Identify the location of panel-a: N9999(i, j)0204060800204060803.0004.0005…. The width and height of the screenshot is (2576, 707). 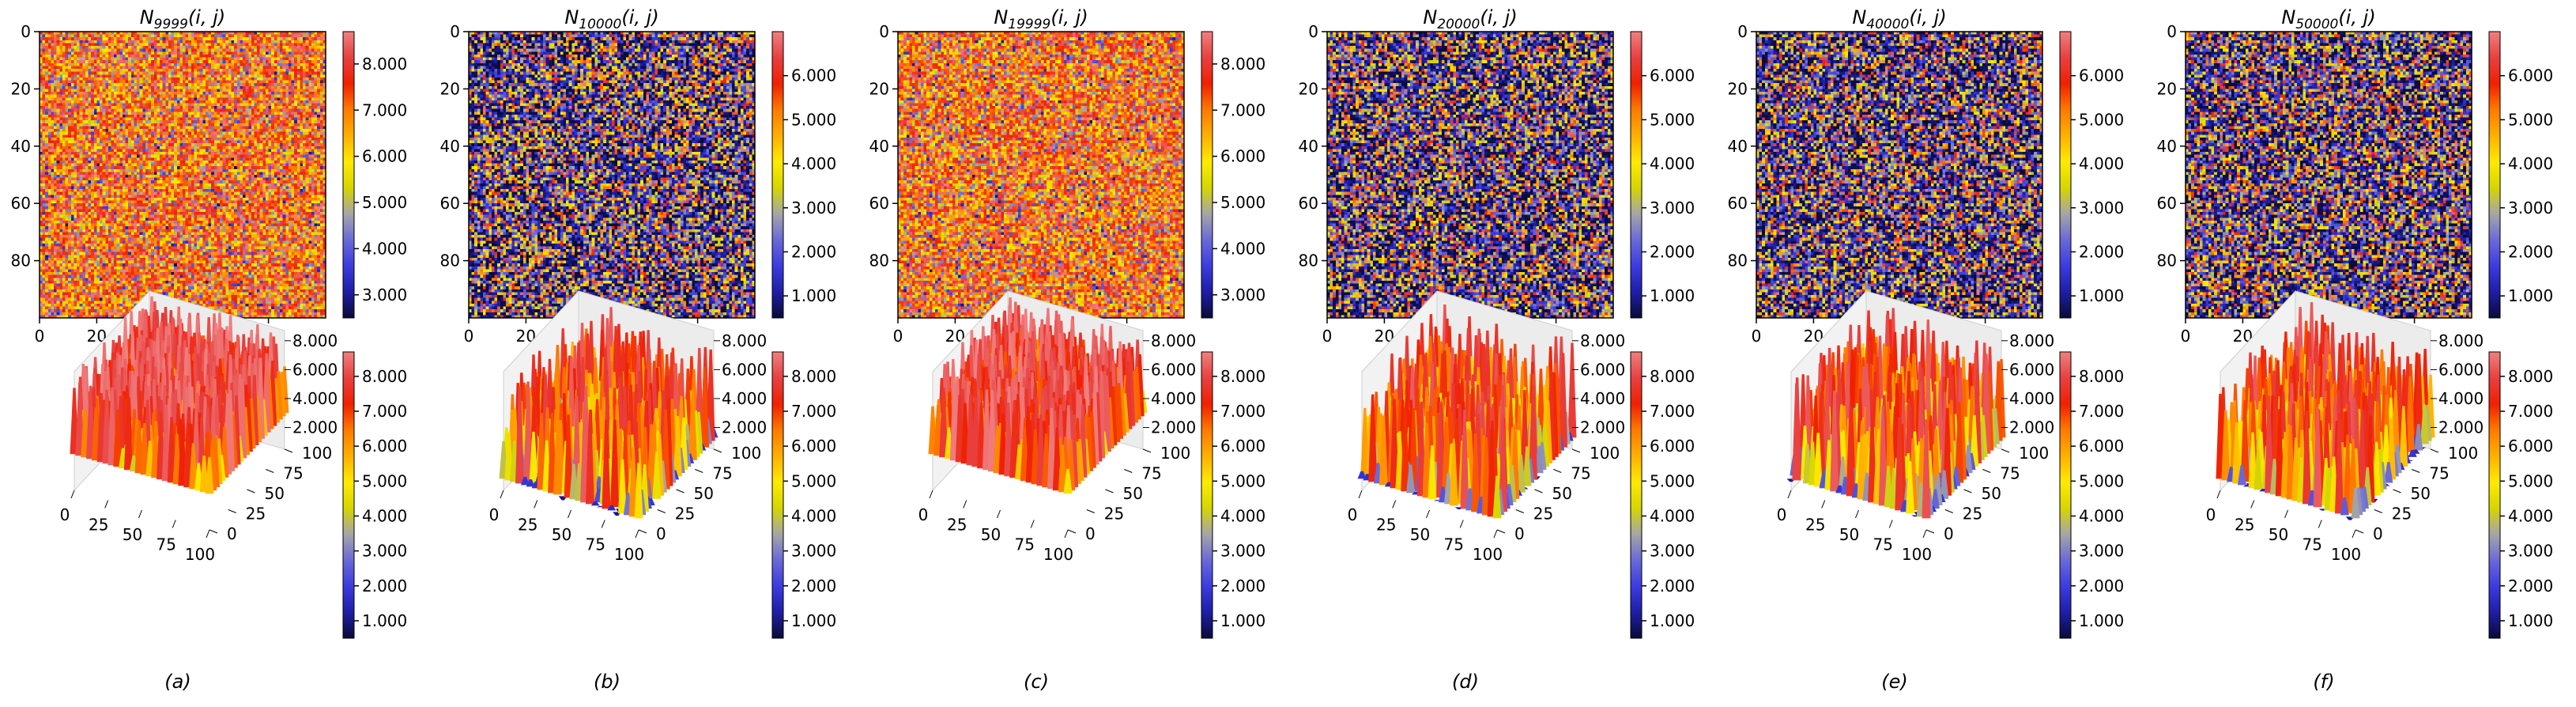
(209, 349).